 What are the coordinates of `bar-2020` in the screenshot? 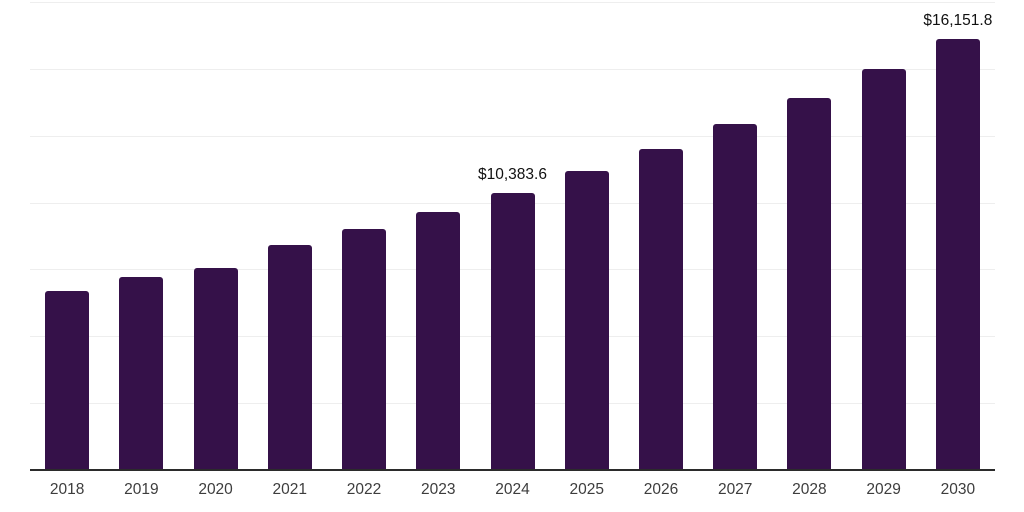 It's located at (215, 369).